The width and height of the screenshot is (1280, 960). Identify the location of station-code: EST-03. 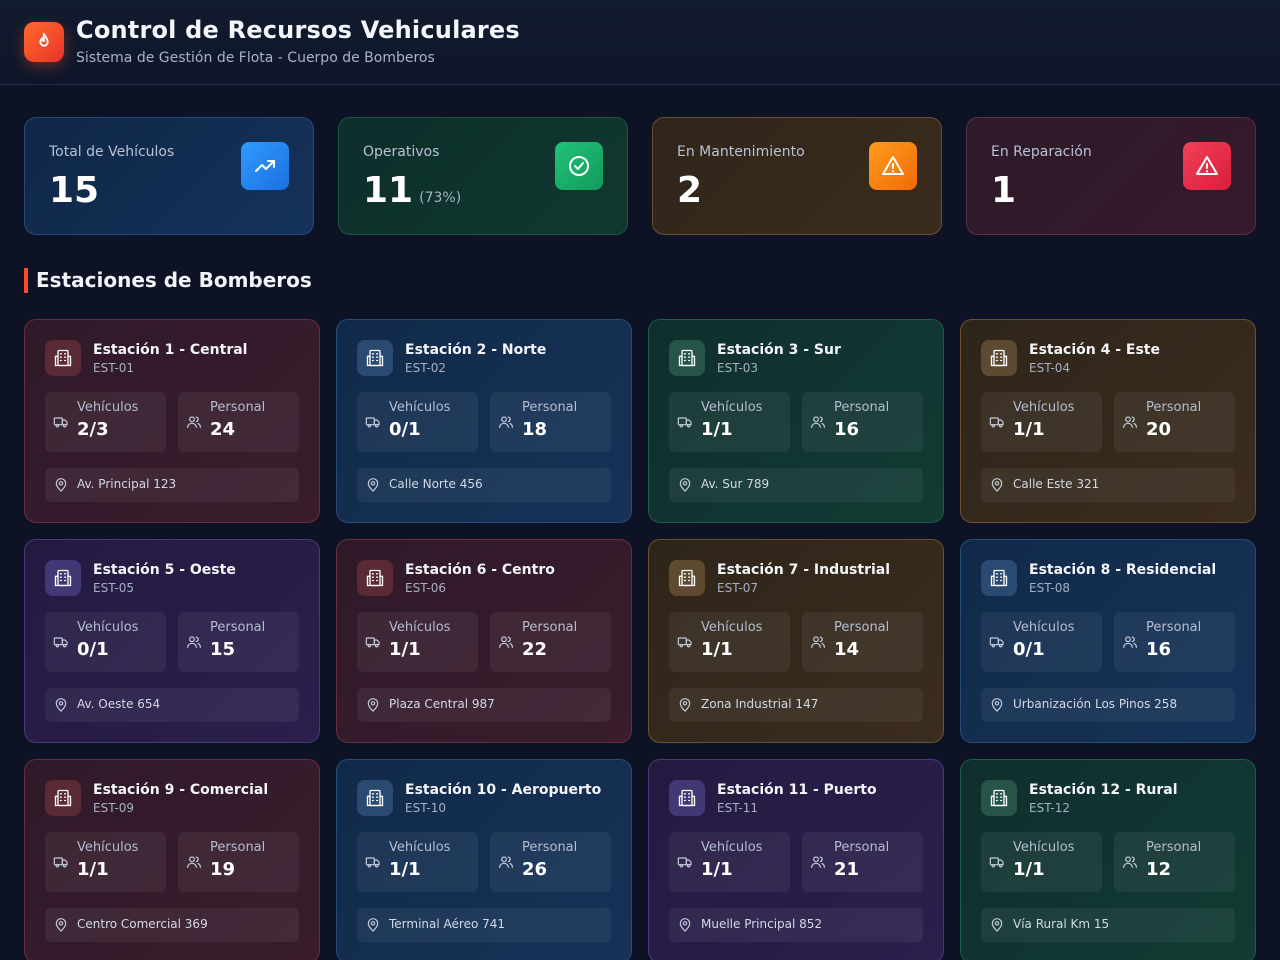
(738, 368).